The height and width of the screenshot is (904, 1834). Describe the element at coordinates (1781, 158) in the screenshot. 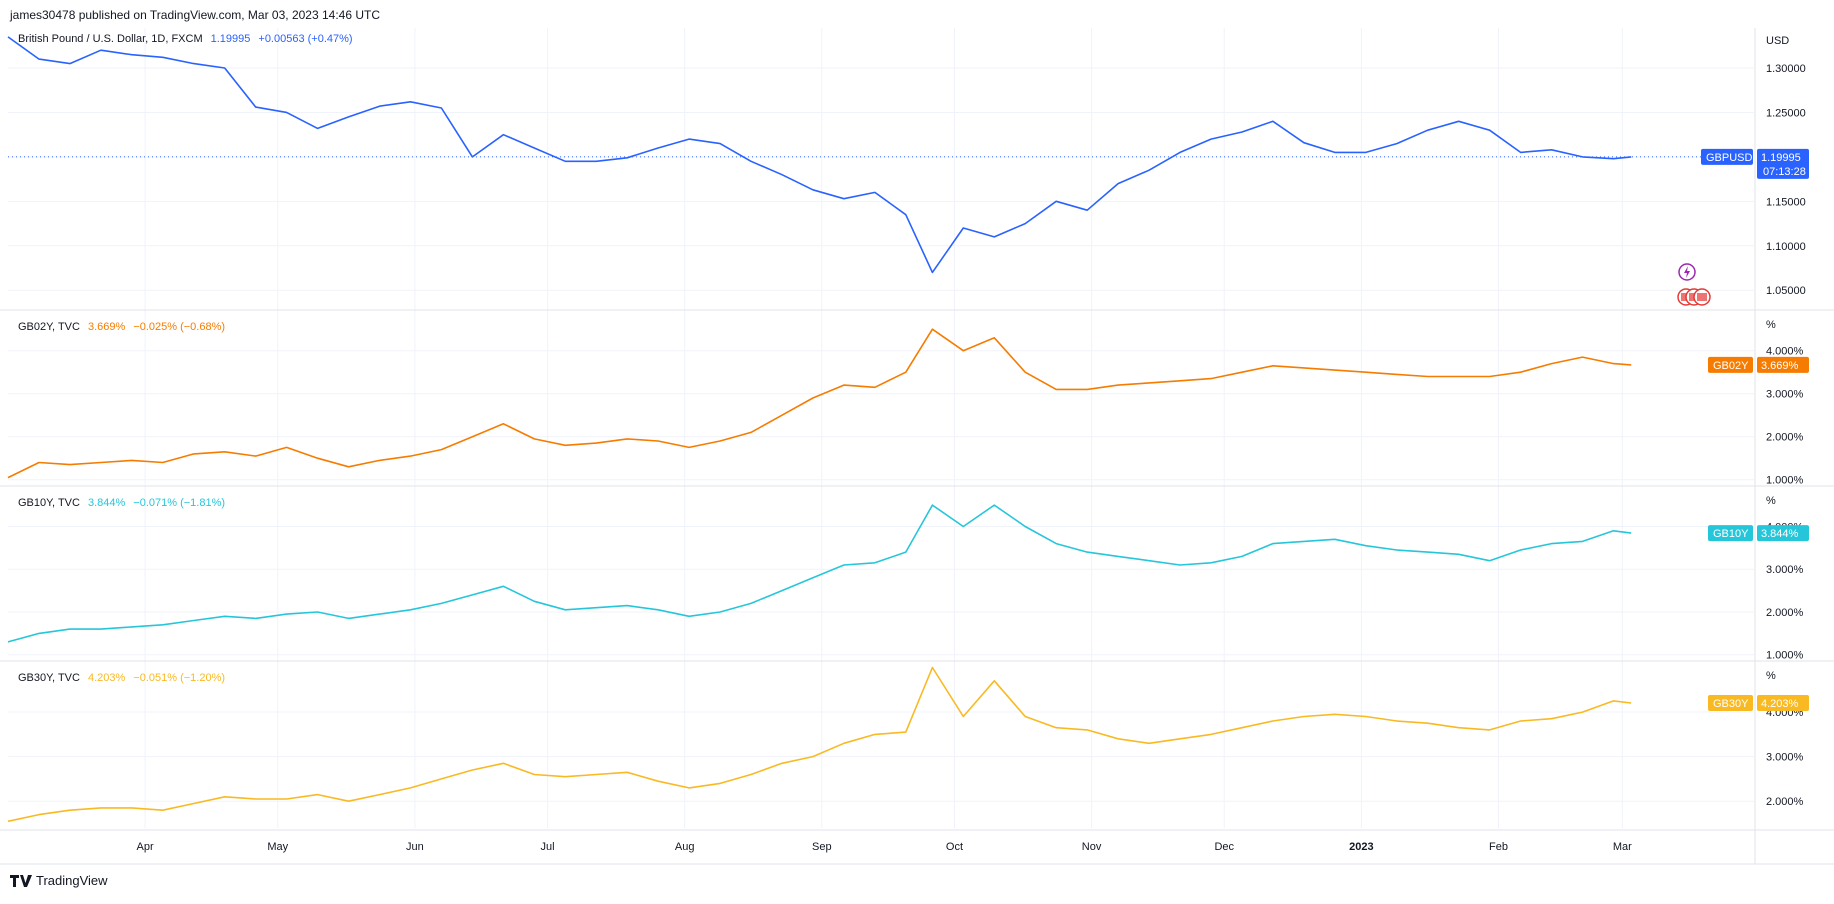

I see `price-tag-value: 1.19995` at that location.